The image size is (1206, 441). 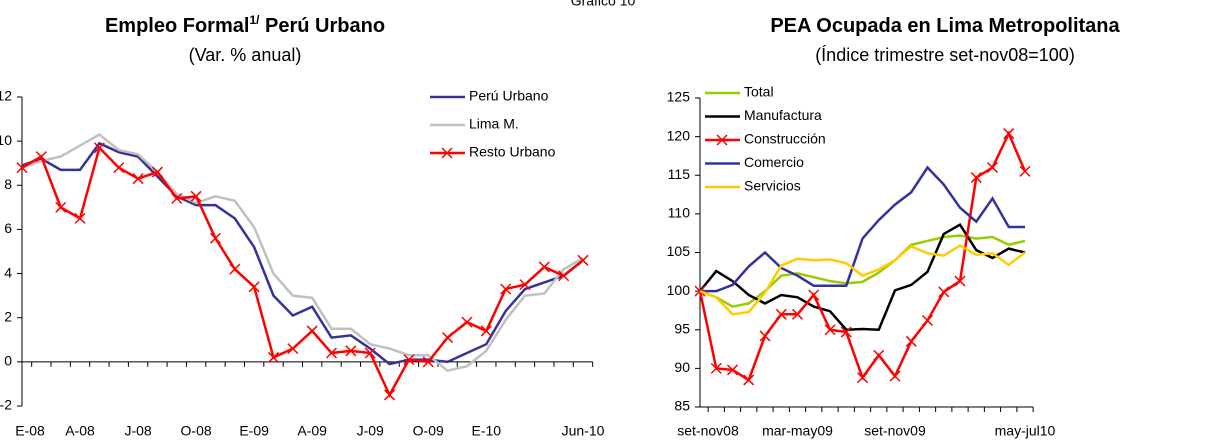 I want to click on figure-label: Gráfico 10, so click(x=603, y=4).